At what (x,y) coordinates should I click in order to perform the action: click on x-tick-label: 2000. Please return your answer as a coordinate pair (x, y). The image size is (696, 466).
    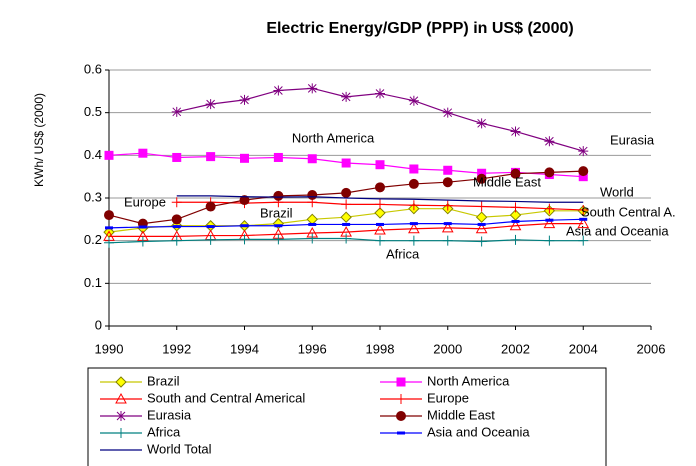
    Looking at the image, I should click on (447, 348).